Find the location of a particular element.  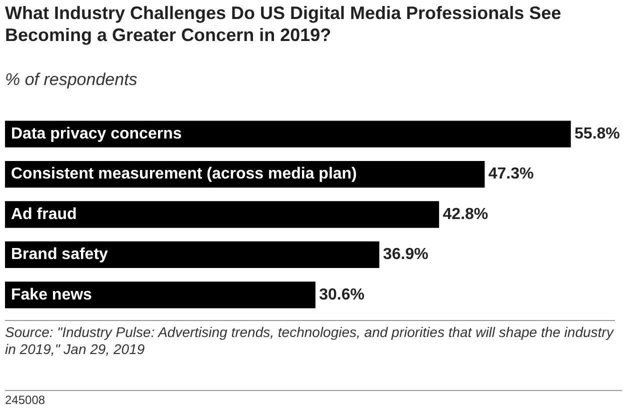

source-note: Source: "Industry Pulse: Advertising trends, technologies, and priorities that will shape the industry in 2019," Jan 29, 2019 is located at coordinates (310, 339).